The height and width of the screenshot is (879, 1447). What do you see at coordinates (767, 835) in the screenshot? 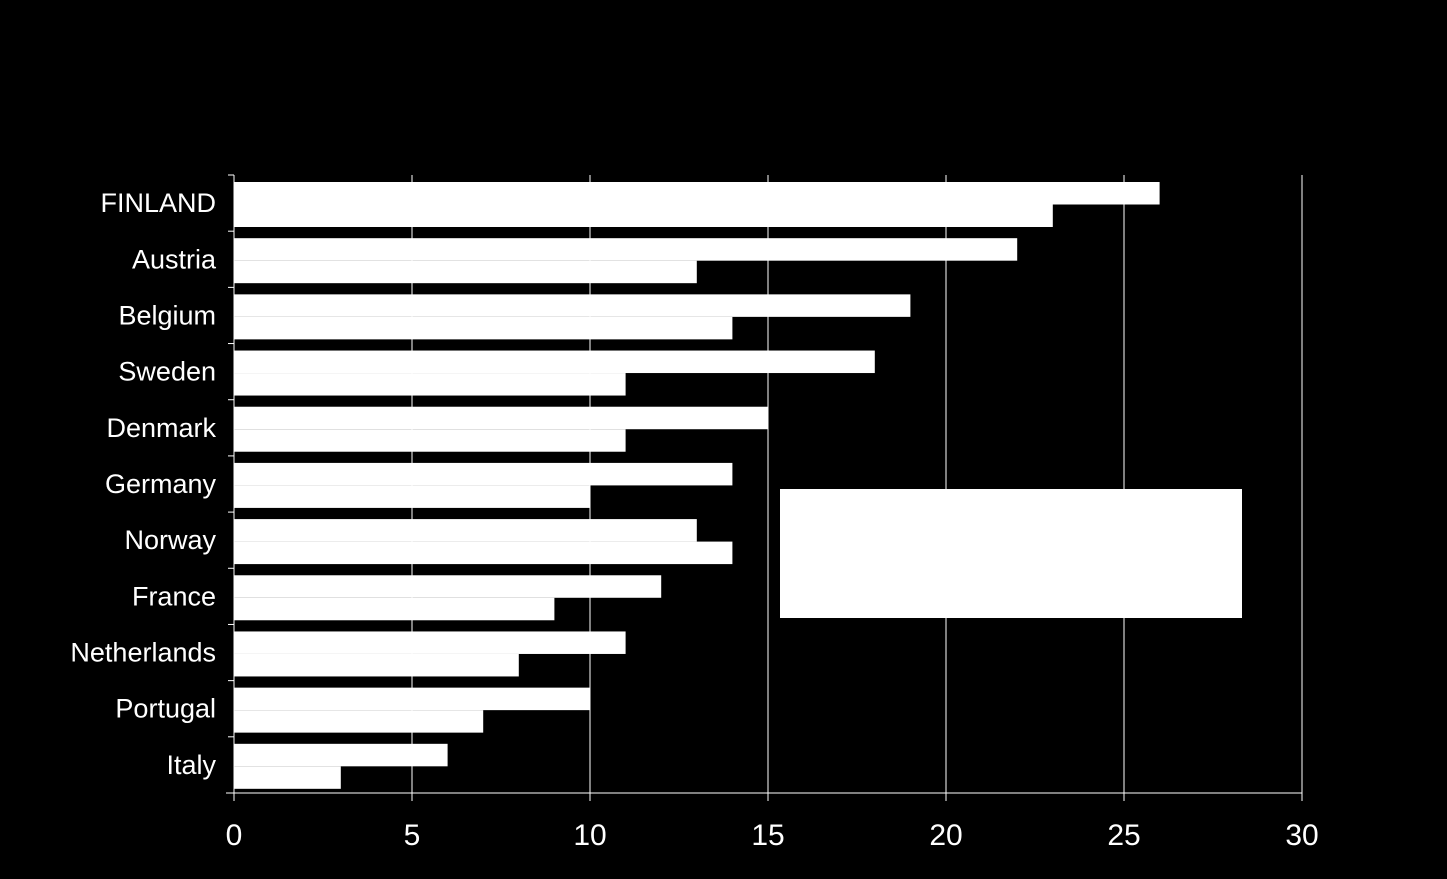
I see `x-tick-label: 15` at bounding box center [767, 835].